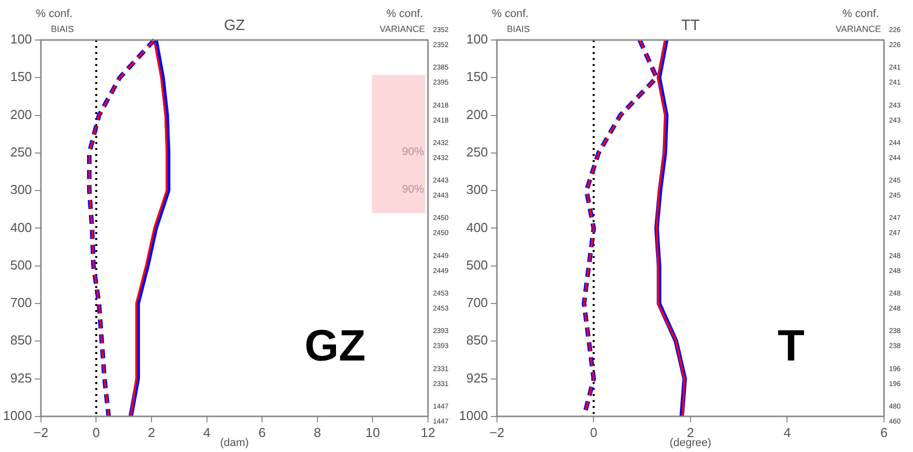 This screenshot has width=913, height=452. I want to click on x-tick-label: 12, so click(428, 432).